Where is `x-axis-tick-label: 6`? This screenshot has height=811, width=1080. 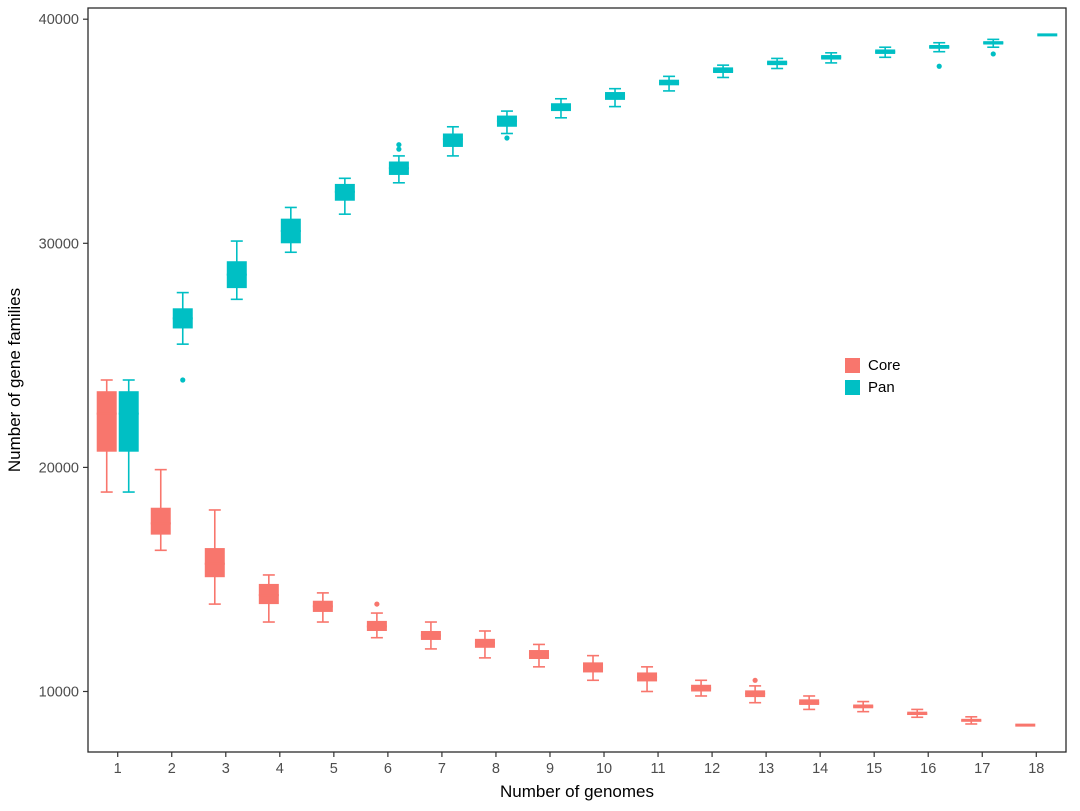 x-axis-tick-label: 6 is located at coordinates (388, 769).